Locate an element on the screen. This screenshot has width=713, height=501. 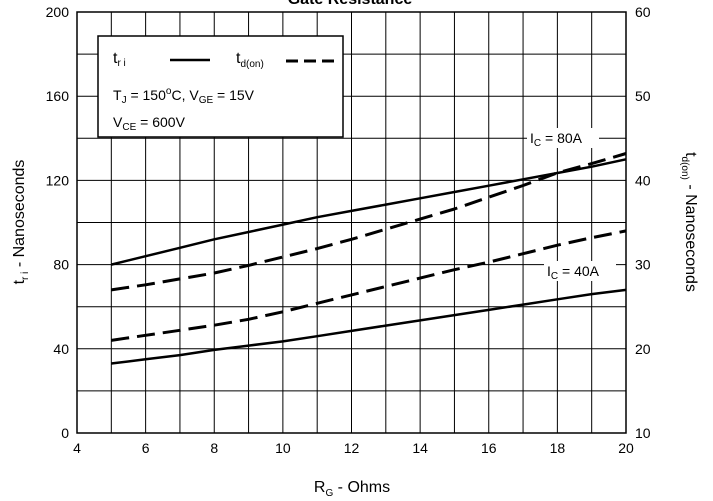
y-left-tick-label: 80 is located at coordinates (61, 265).